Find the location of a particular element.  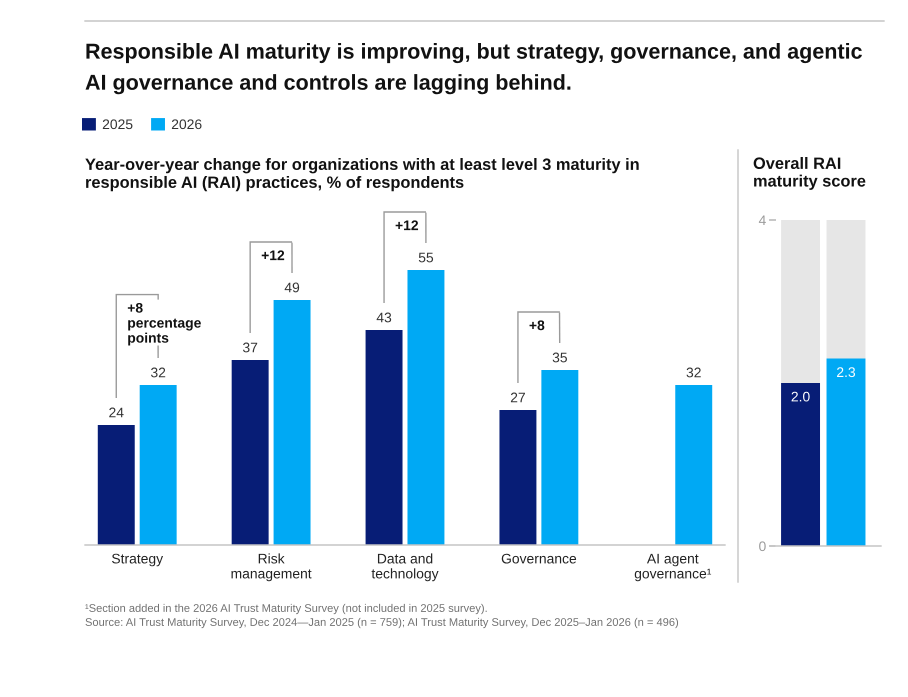

x-tick-label: Risk management is located at coordinates (272, 567).